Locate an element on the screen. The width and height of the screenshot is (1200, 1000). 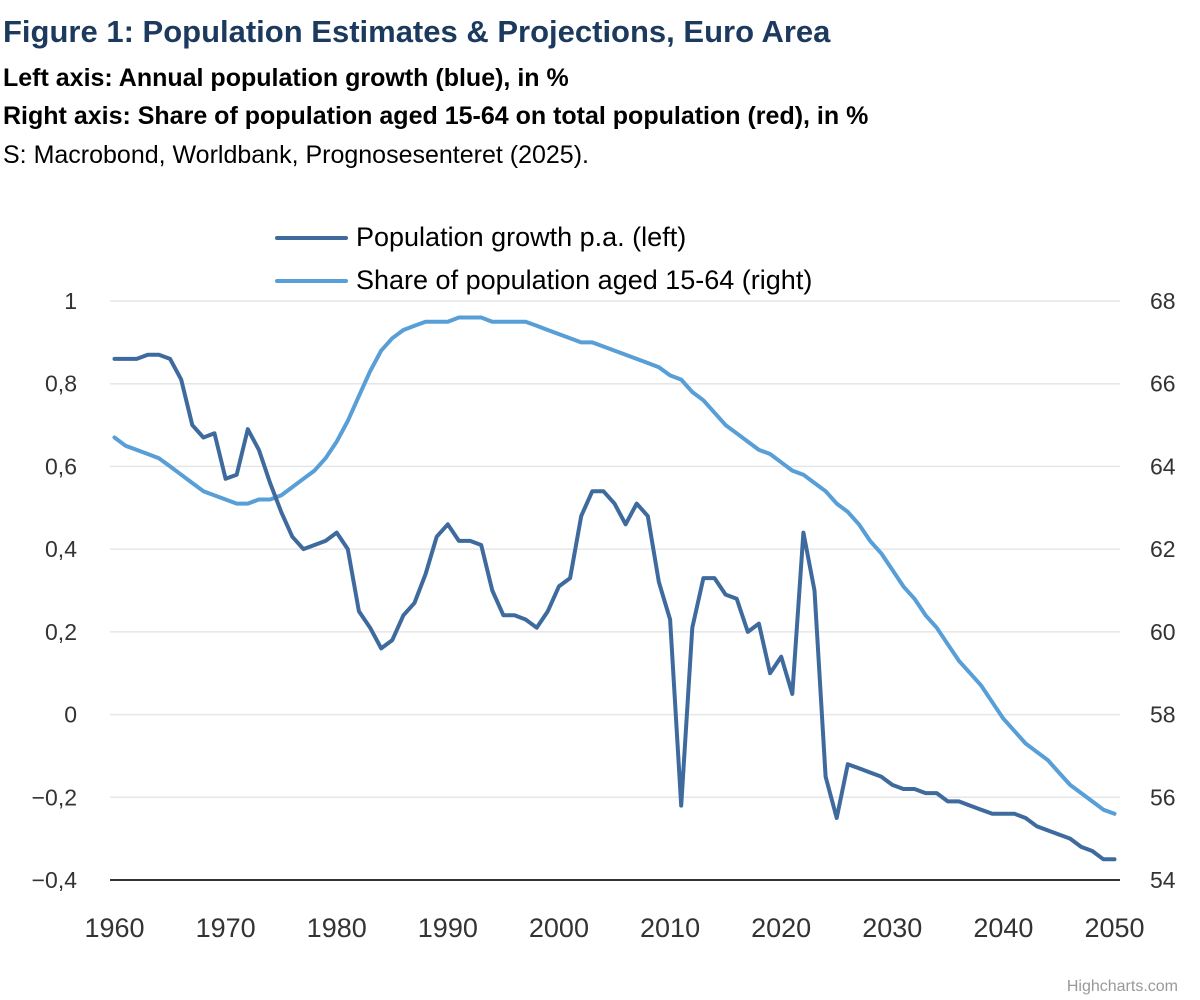
point-share-15-64-1962 is located at coordinates (137, 450).